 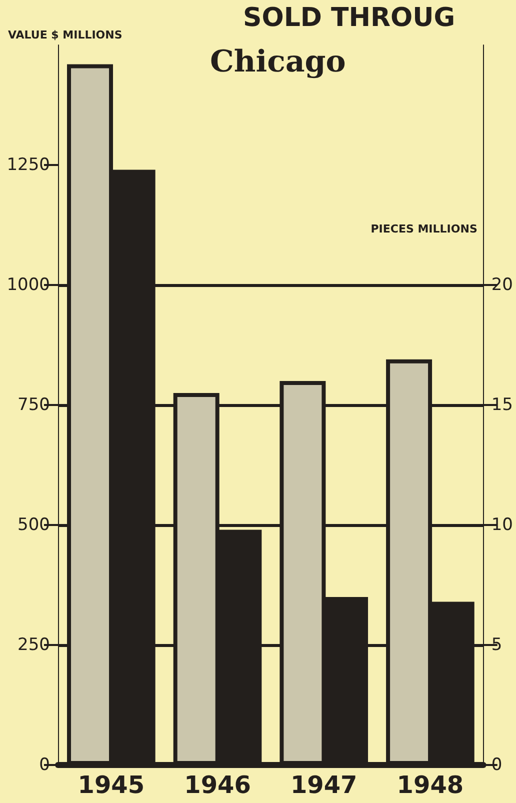 What do you see at coordinates (111, 785) in the screenshot?
I see `x-tick-label: 1945` at bounding box center [111, 785].